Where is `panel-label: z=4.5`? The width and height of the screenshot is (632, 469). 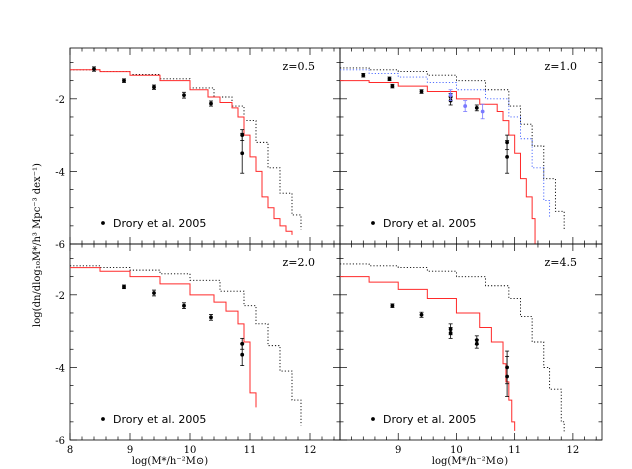
panel-label: z=4.5 is located at coordinates (560, 262).